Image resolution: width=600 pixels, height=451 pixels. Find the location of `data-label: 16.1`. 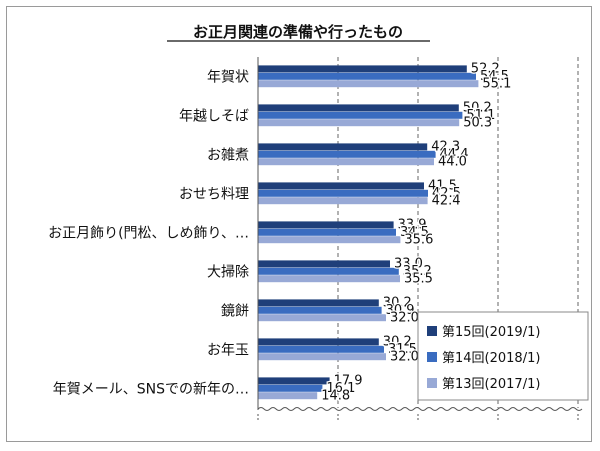

data-label: 16.1 is located at coordinates (340, 388).